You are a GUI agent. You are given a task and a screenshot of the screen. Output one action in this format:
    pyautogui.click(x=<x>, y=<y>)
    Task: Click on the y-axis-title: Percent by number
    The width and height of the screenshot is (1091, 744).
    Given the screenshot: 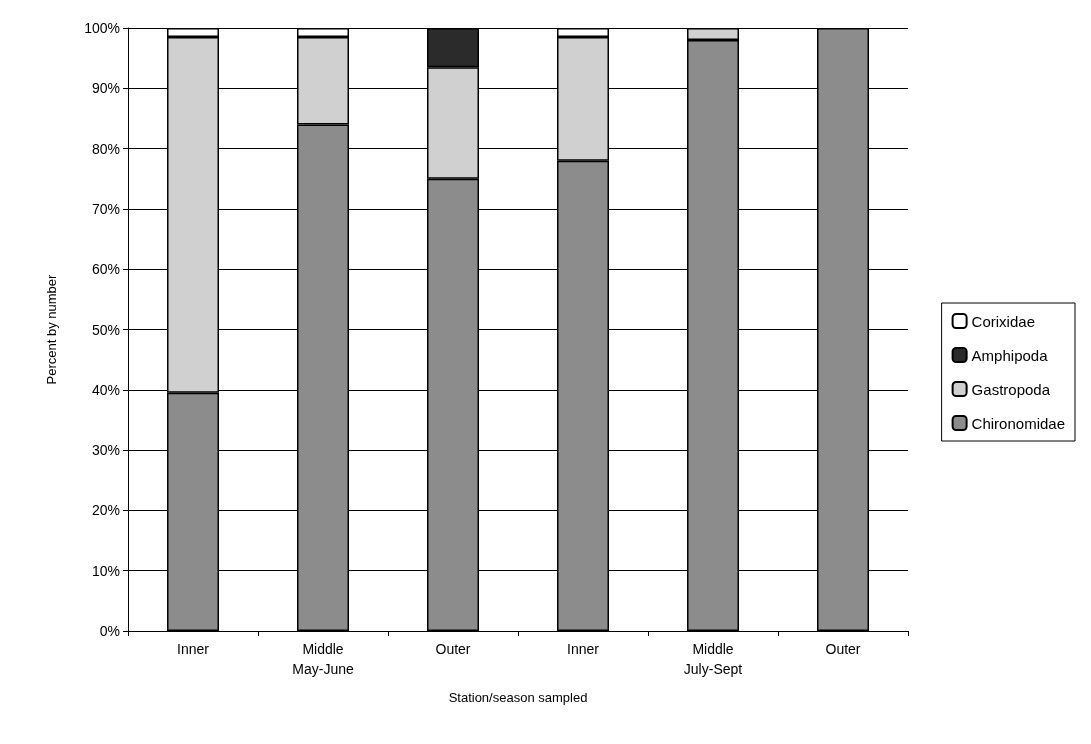 What is the action you would take?
    pyautogui.click(x=51, y=329)
    